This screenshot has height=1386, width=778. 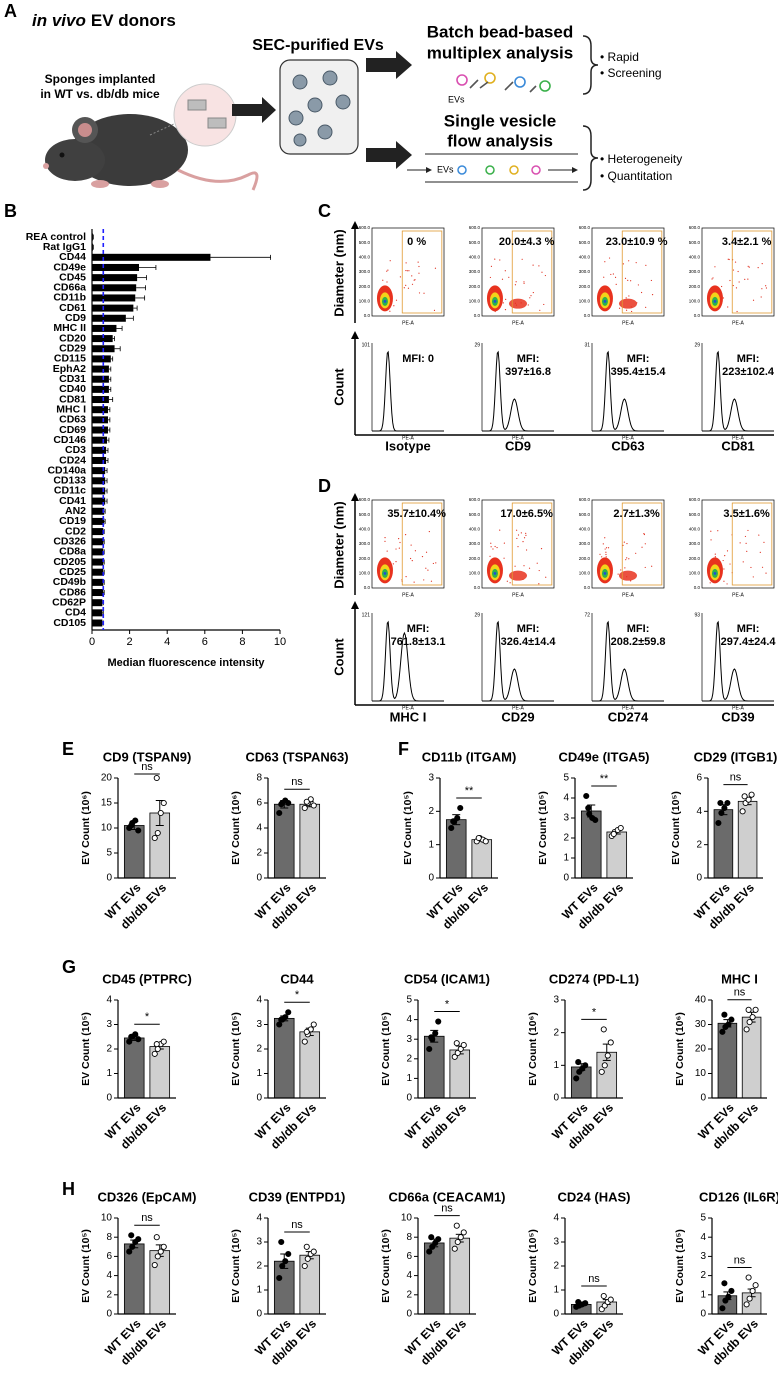 I want to click on scatter-y-tick: 400.0, so click(x=695, y=257).